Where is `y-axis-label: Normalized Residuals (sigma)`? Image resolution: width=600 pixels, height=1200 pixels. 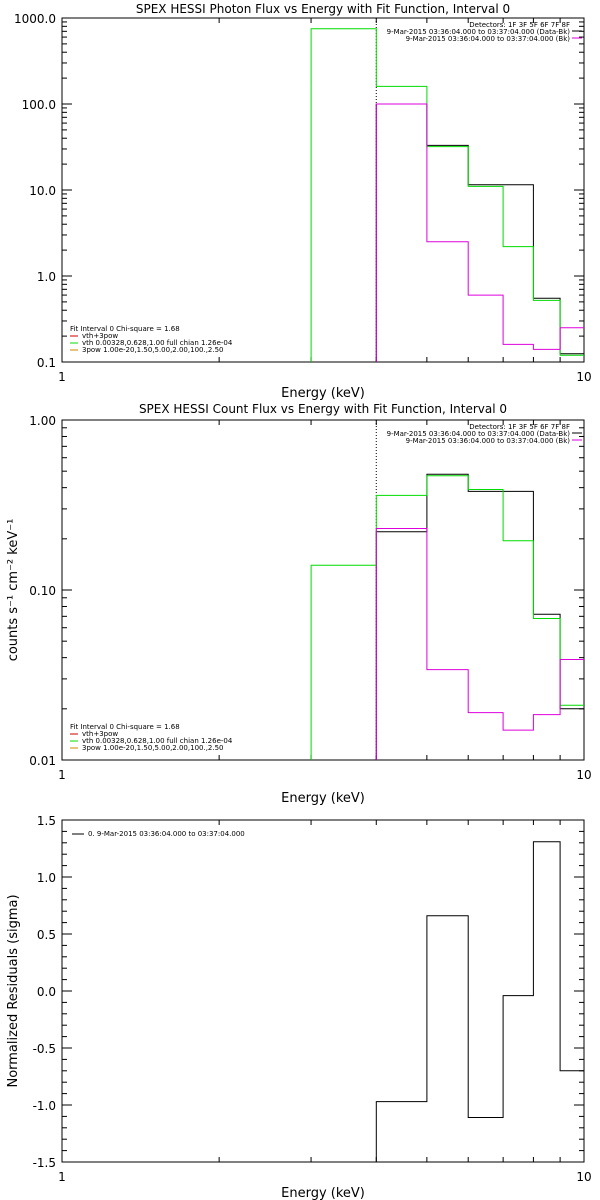 y-axis-label: Normalized Residuals (sigma) is located at coordinates (13, 990).